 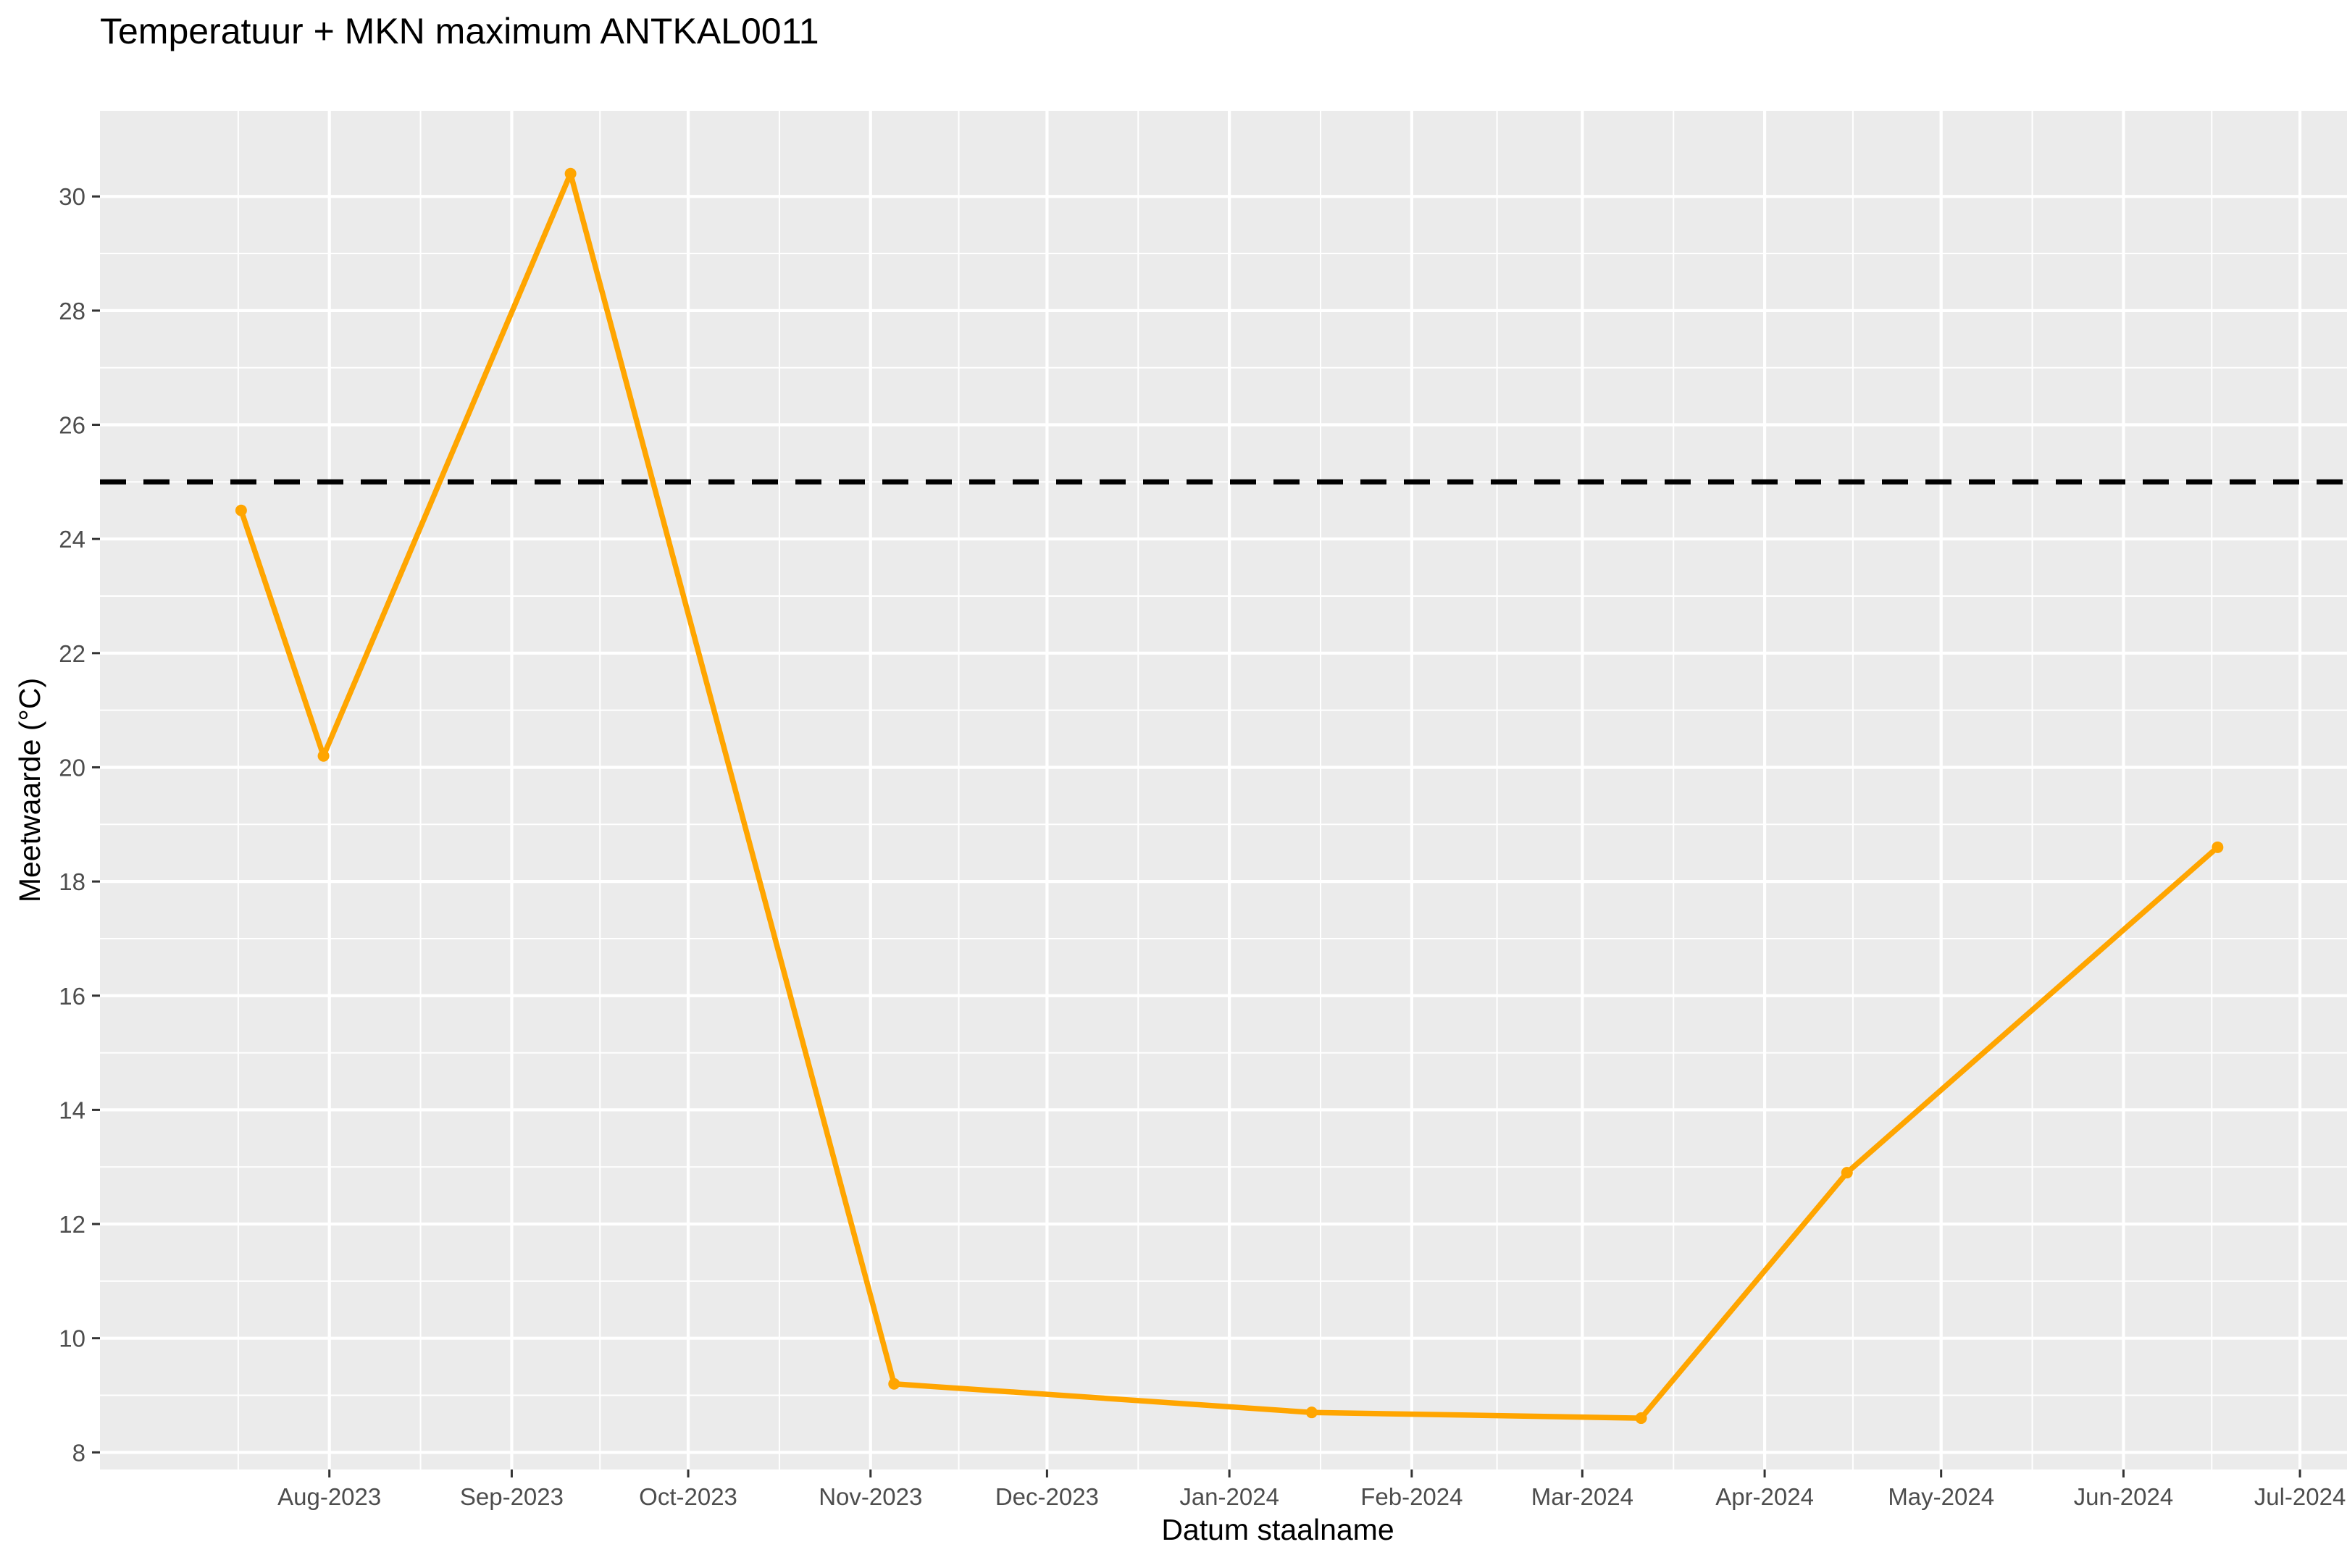 I want to click on y-tick-label: 20, so click(x=72, y=767).